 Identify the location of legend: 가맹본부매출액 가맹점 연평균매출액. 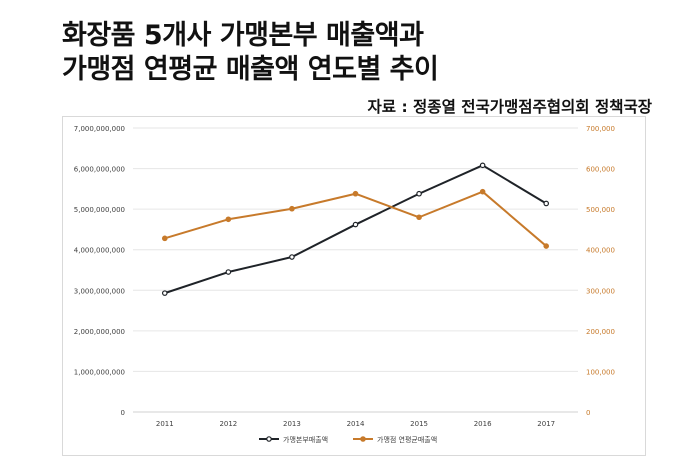
(348, 439).